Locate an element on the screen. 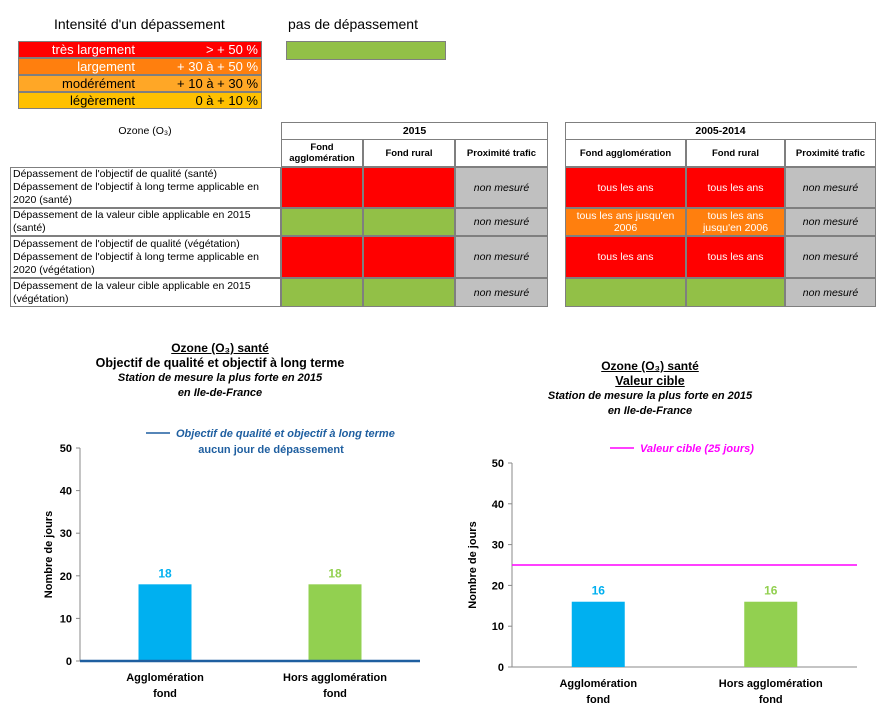 The height and width of the screenshot is (727, 885). chart1-title: Ozone (O₃) santé is located at coordinates (220, 348).